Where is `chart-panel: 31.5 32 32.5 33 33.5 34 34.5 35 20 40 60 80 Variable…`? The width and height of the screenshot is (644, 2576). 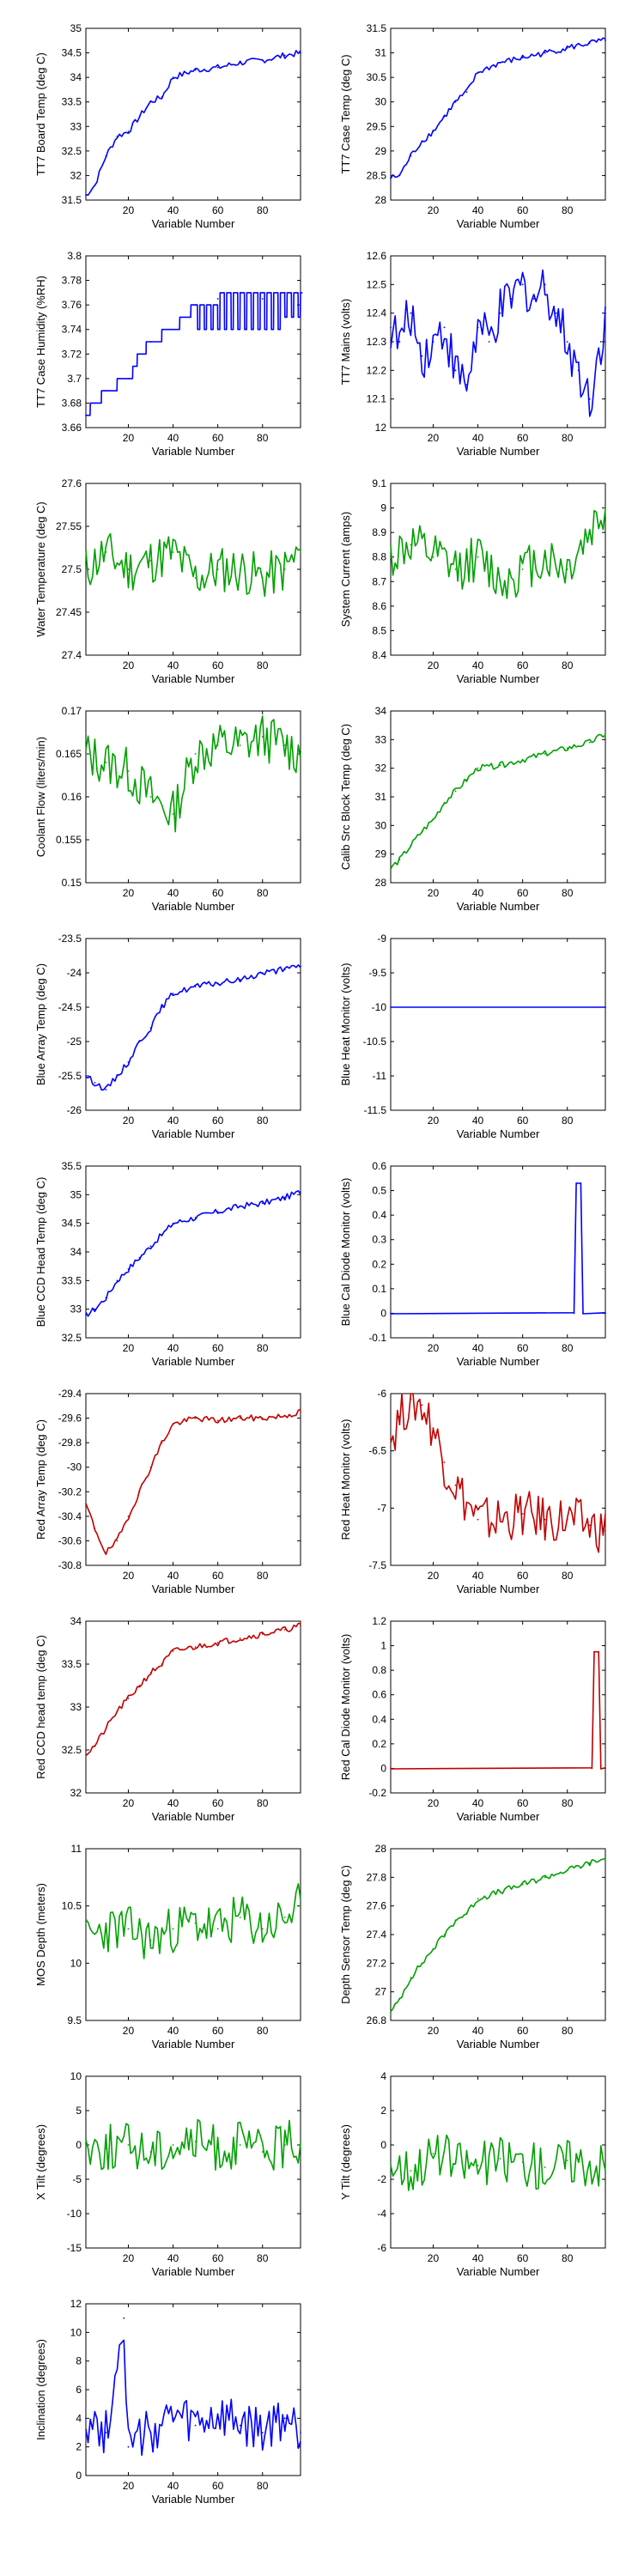 chart-panel: 31.5 32 32.5 33 33.5 34 34.5 35 20 40 60 80 Variable… is located at coordinates (167, 126).